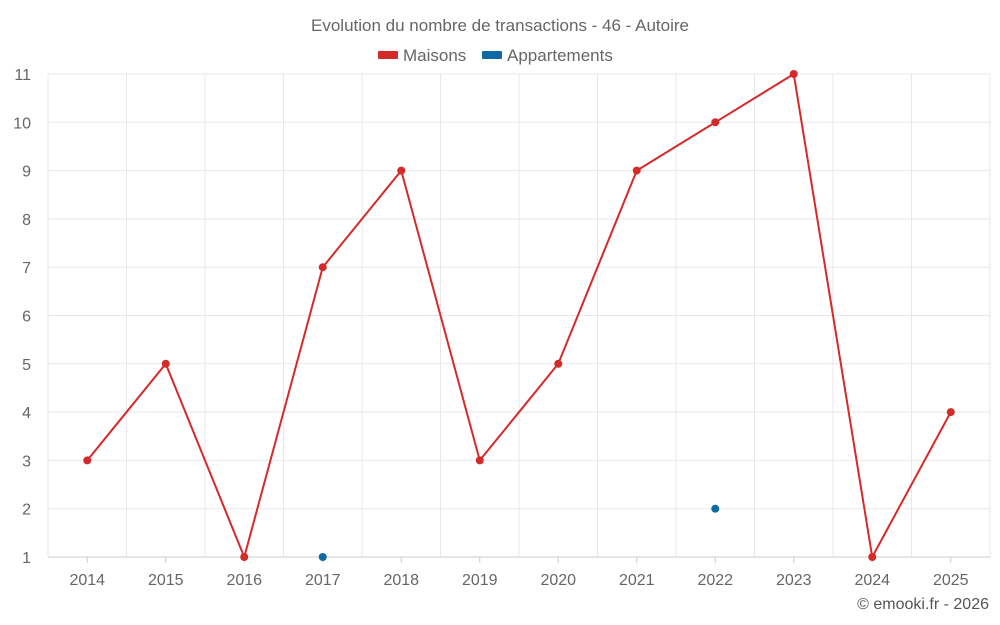  I want to click on x-tick-label: 2015, so click(166, 580).